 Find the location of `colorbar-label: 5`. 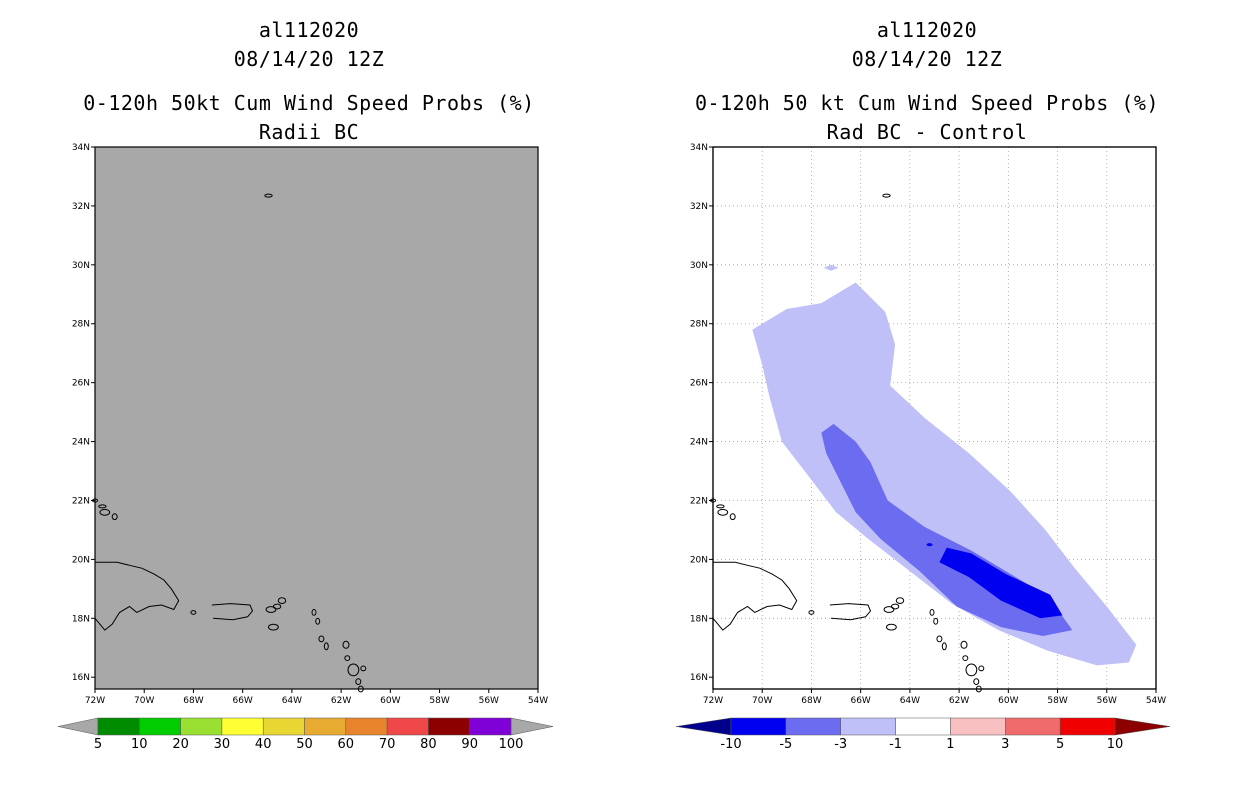

colorbar-label: 5 is located at coordinates (98, 744).